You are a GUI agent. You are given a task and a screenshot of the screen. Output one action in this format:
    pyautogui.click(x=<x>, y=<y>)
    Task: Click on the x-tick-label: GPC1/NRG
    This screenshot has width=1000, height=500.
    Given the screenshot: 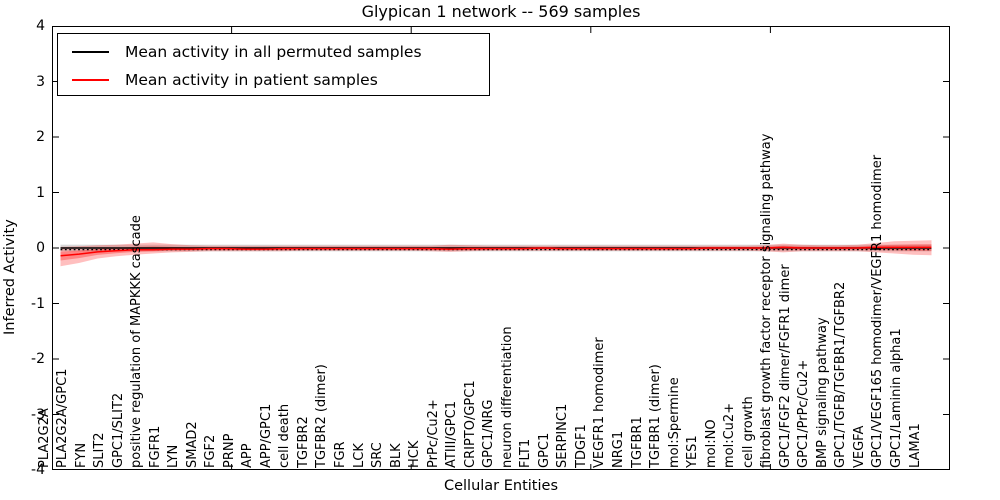 What is the action you would take?
    pyautogui.click(x=489, y=433)
    